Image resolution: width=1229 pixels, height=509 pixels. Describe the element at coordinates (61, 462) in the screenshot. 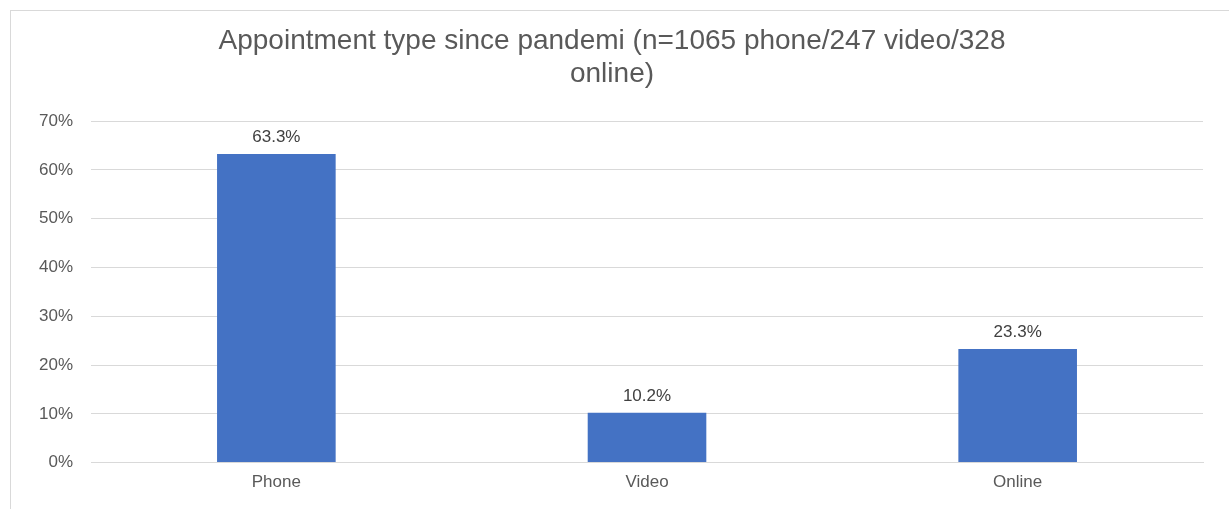

I see `y-tick-label: 0%` at that location.